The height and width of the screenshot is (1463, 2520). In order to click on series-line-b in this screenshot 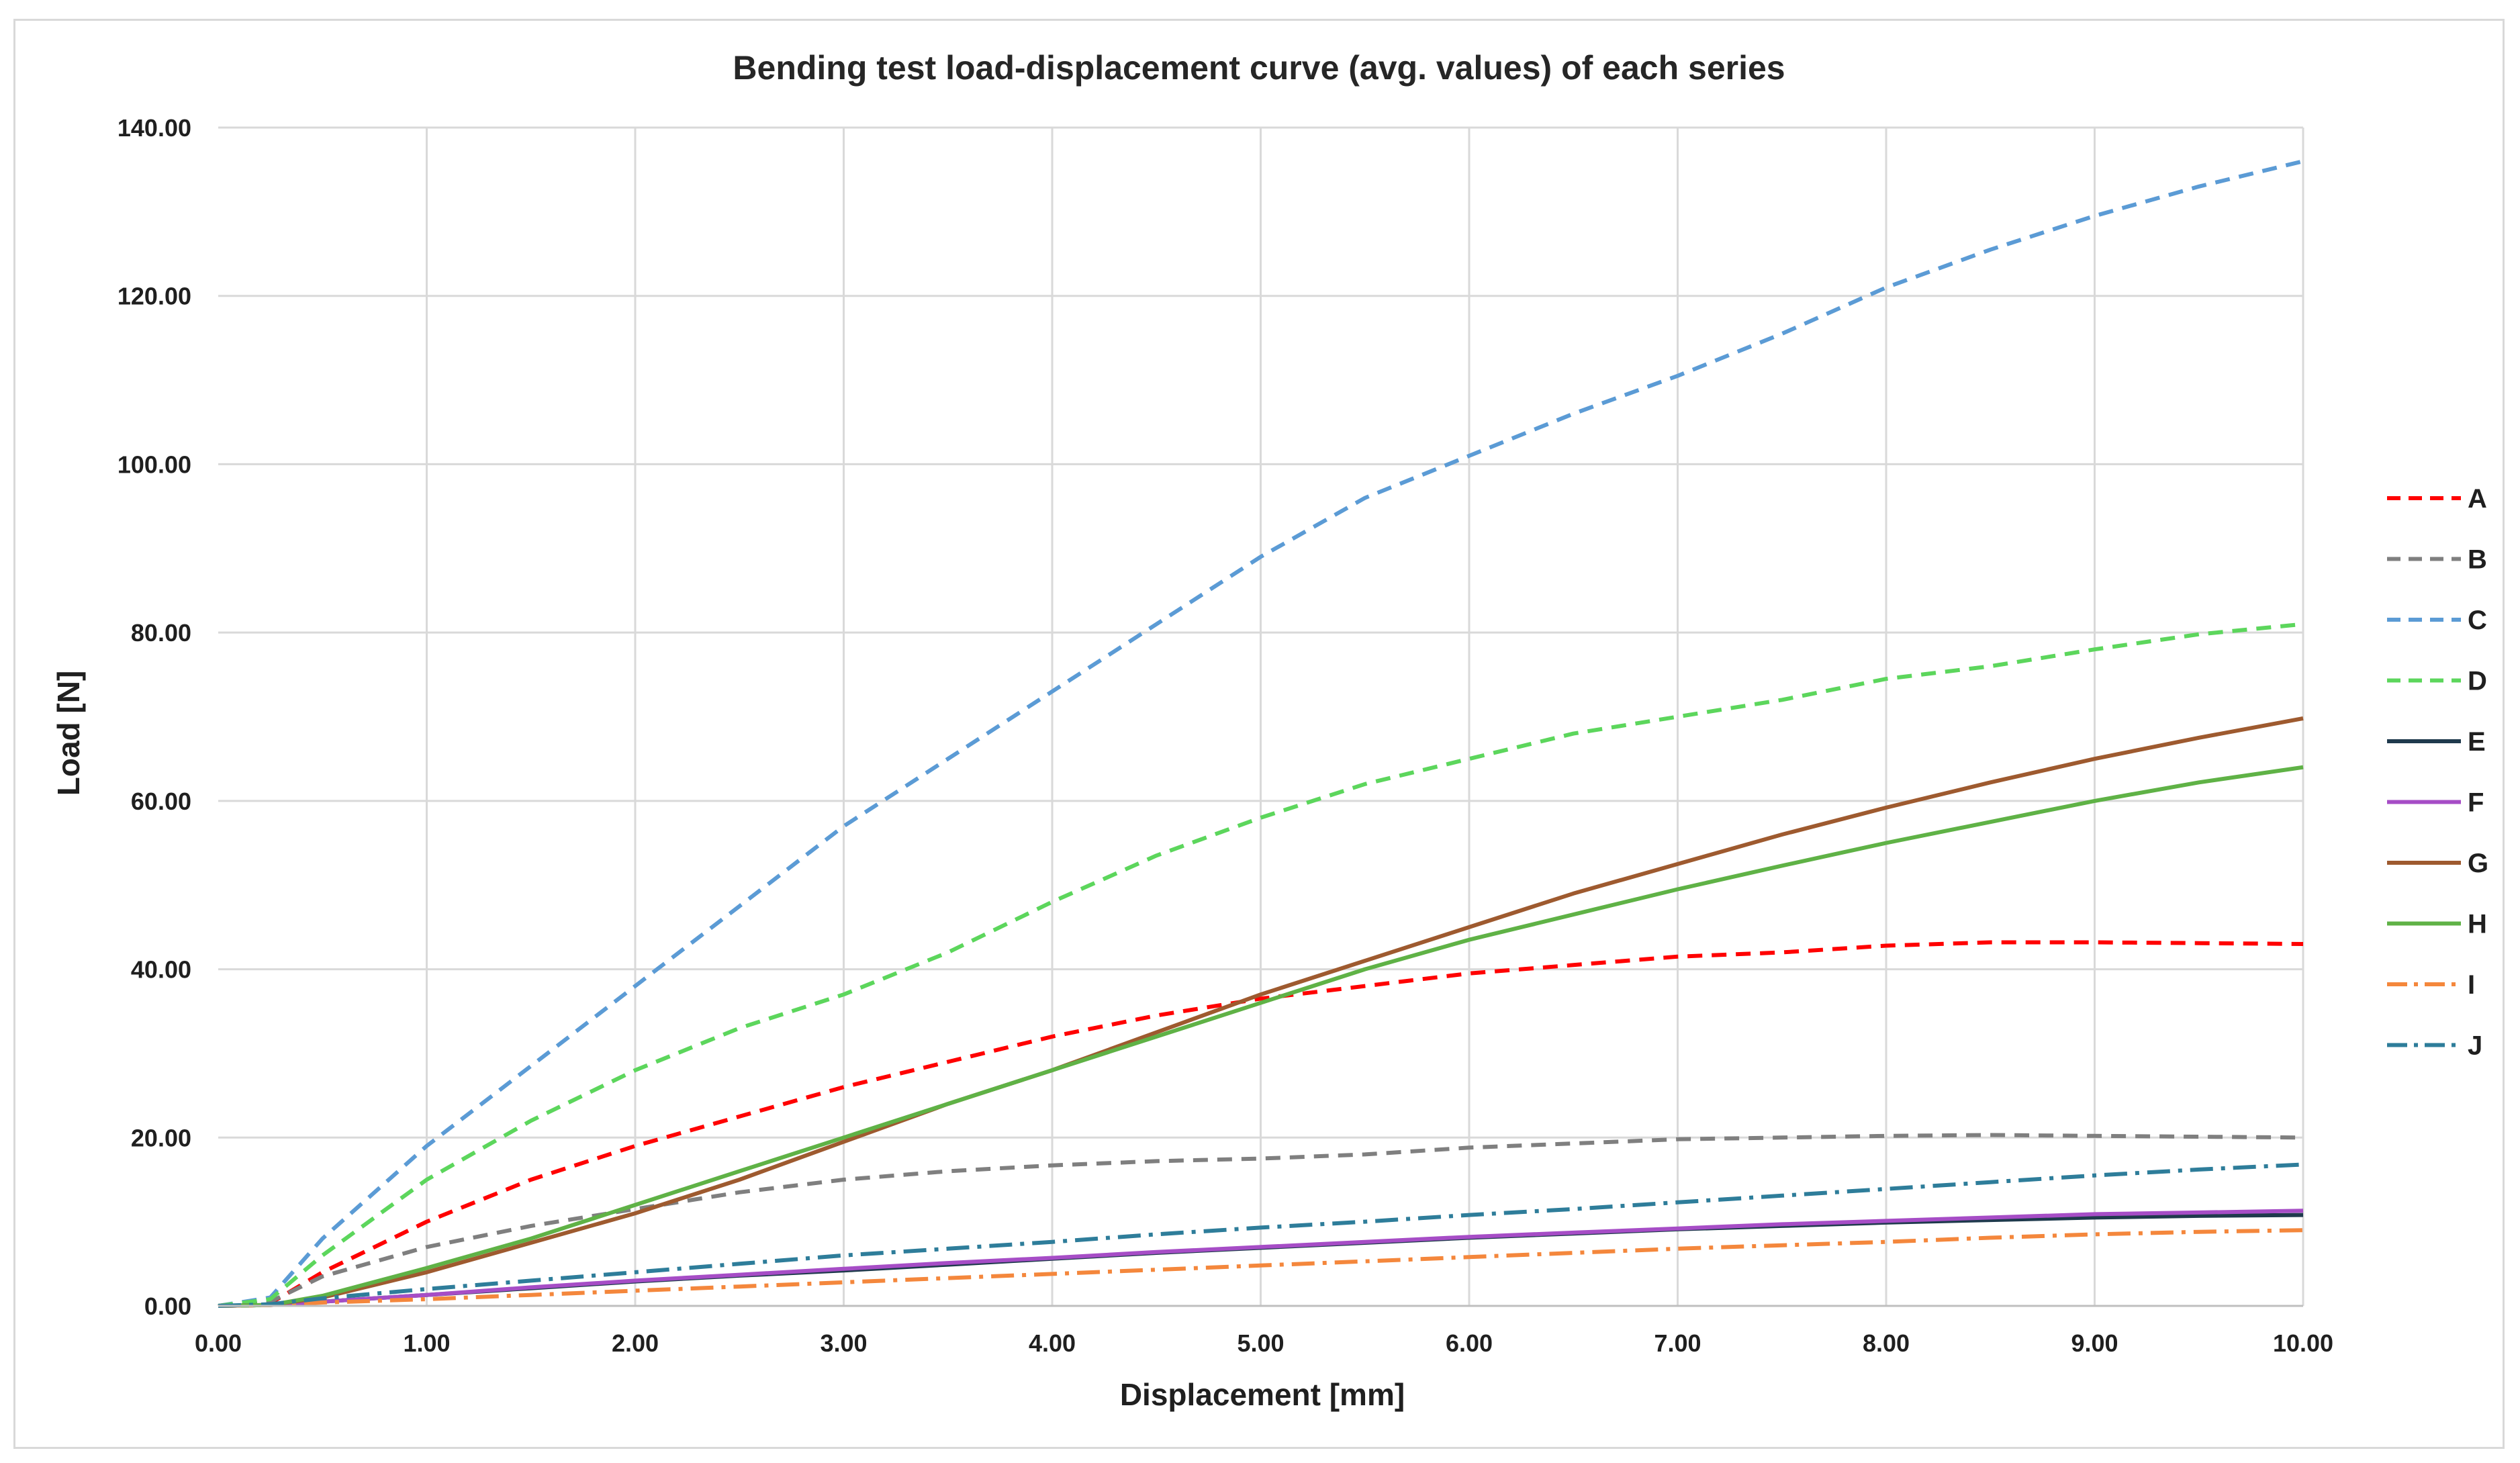, I will do `click(1261, 1220)`.